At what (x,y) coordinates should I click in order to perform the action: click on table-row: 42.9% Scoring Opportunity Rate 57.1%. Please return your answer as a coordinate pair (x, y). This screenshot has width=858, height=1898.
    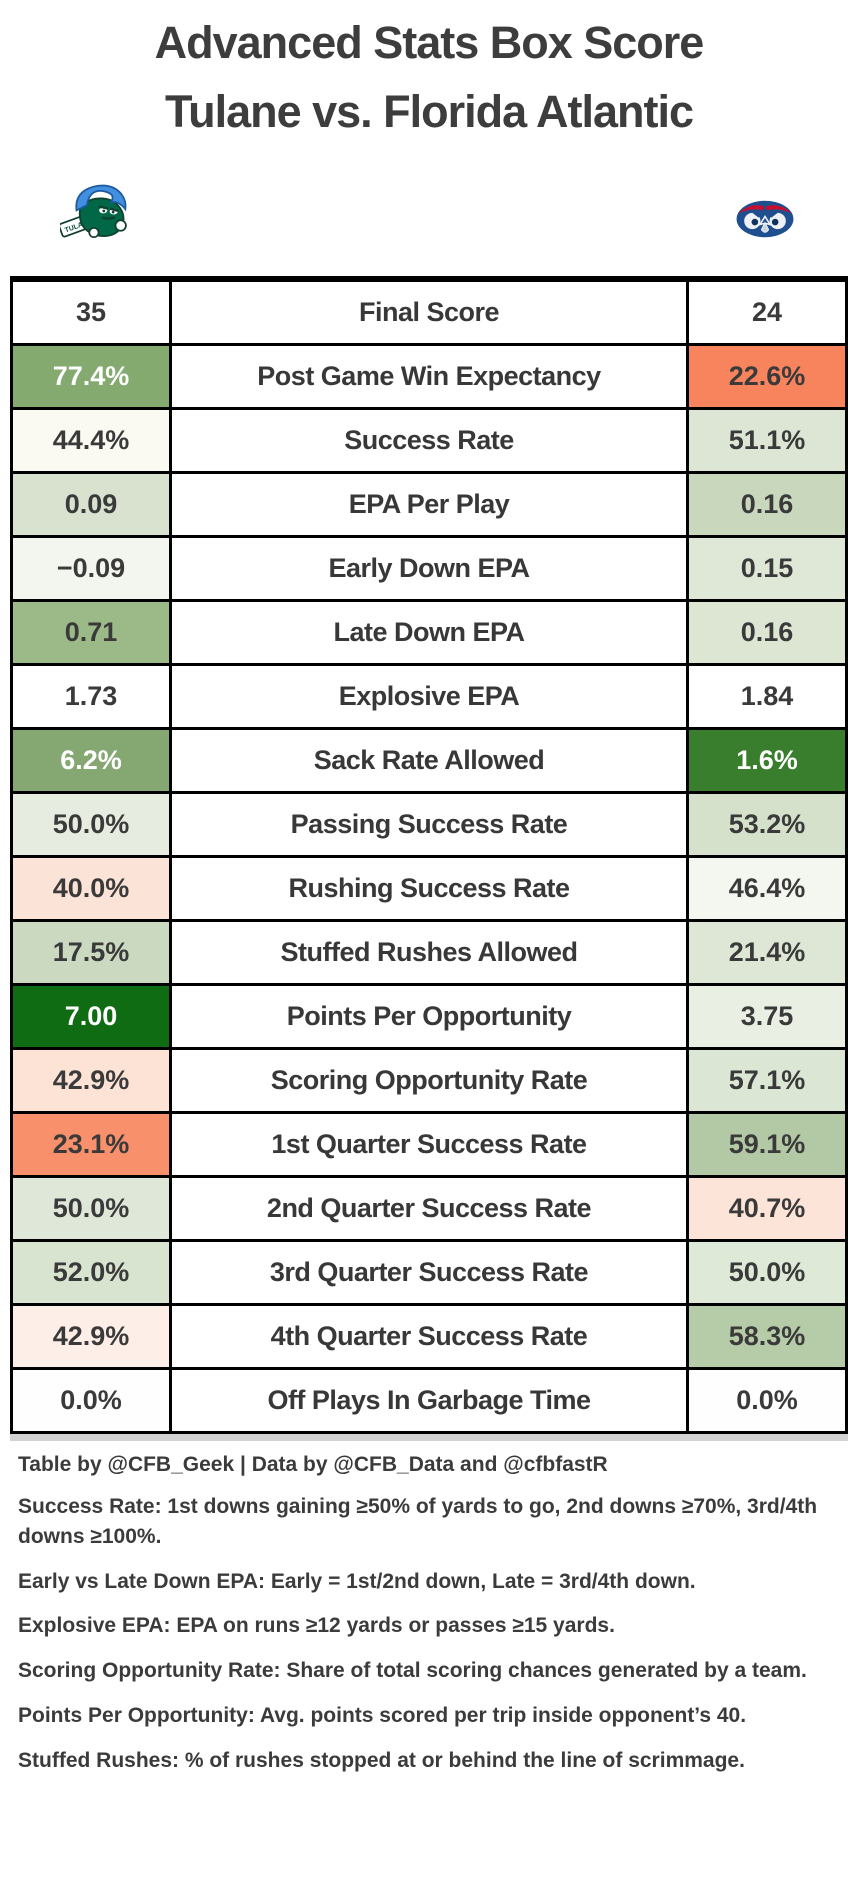
    Looking at the image, I should click on (429, 1082).